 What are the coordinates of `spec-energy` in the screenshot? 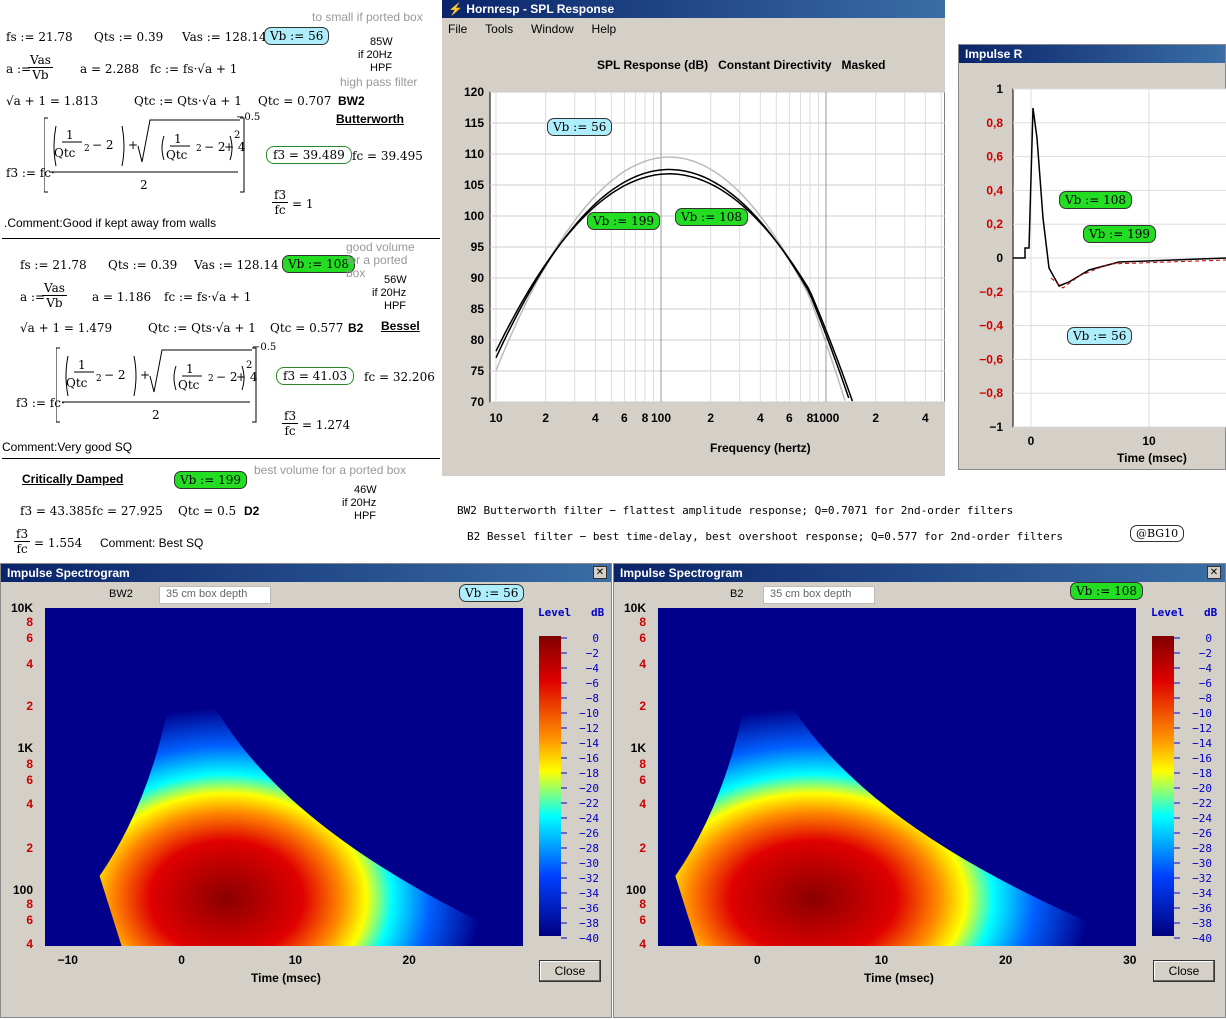 It's located at (905, 787).